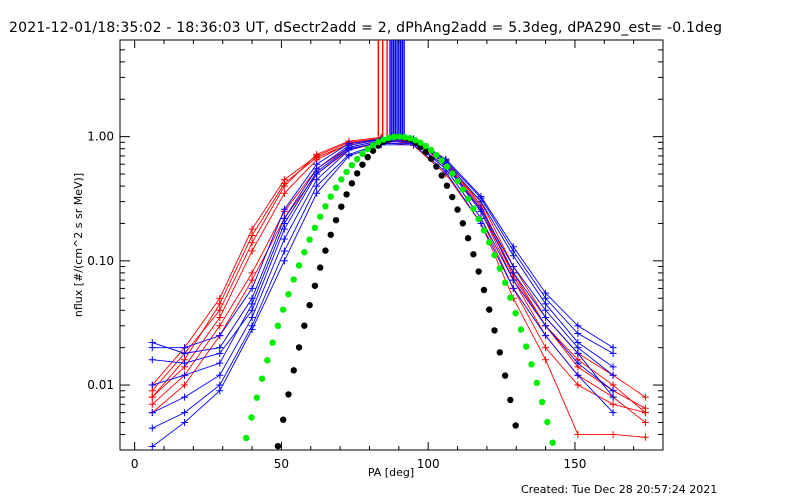 This screenshot has height=500, width=800. What do you see at coordinates (100, 261) in the screenshot?
I see `y-tick-label: 0.10` at bounding box center [100, 261].